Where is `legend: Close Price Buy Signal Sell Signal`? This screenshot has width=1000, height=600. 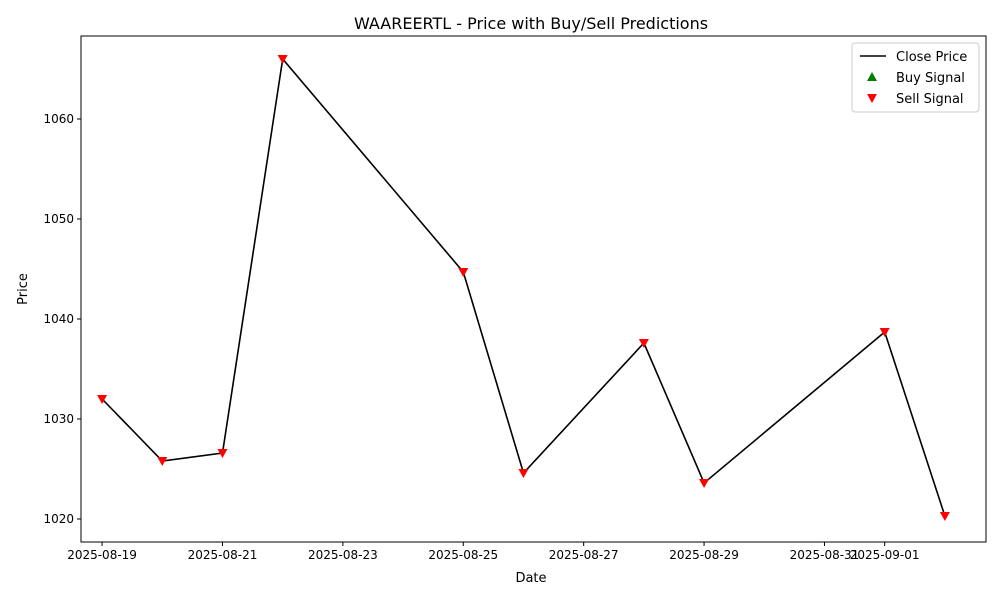 legend: Close Price Buy Signal Sell Signal is located at coordinates (915, 77).